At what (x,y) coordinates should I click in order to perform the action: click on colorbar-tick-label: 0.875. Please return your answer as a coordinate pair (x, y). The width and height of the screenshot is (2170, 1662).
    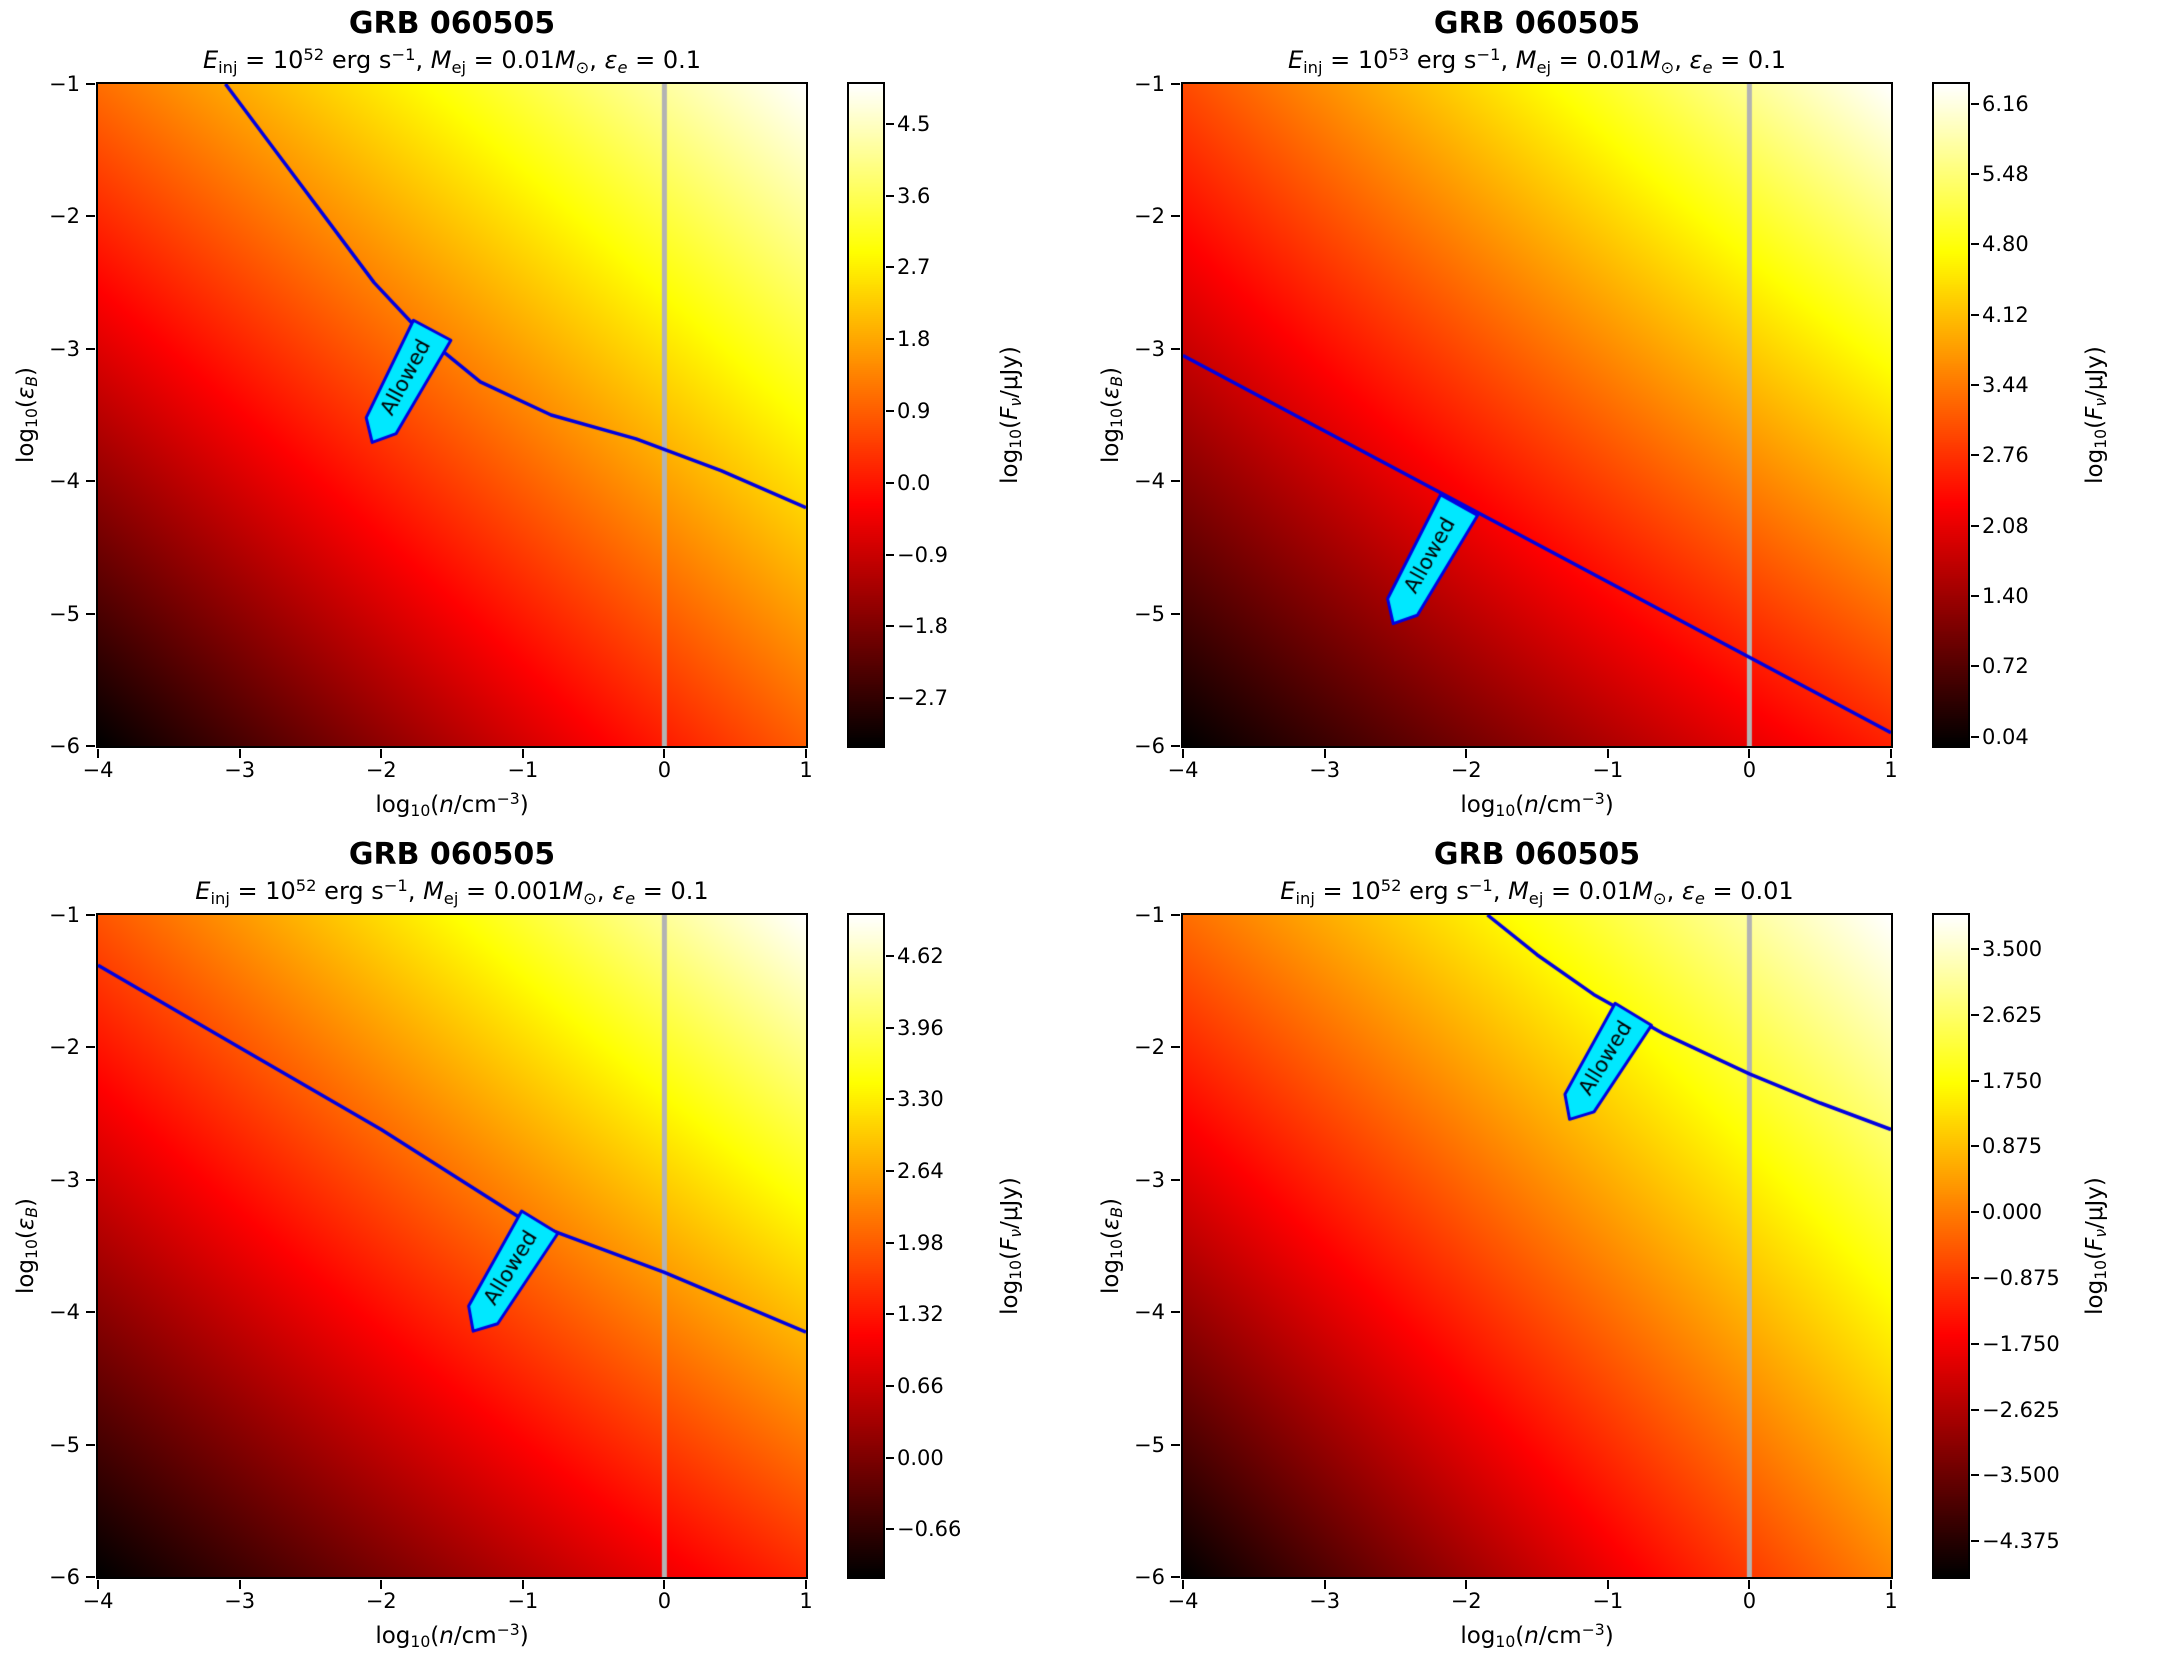
    Looking at the image, I should click on (2012, 1146).